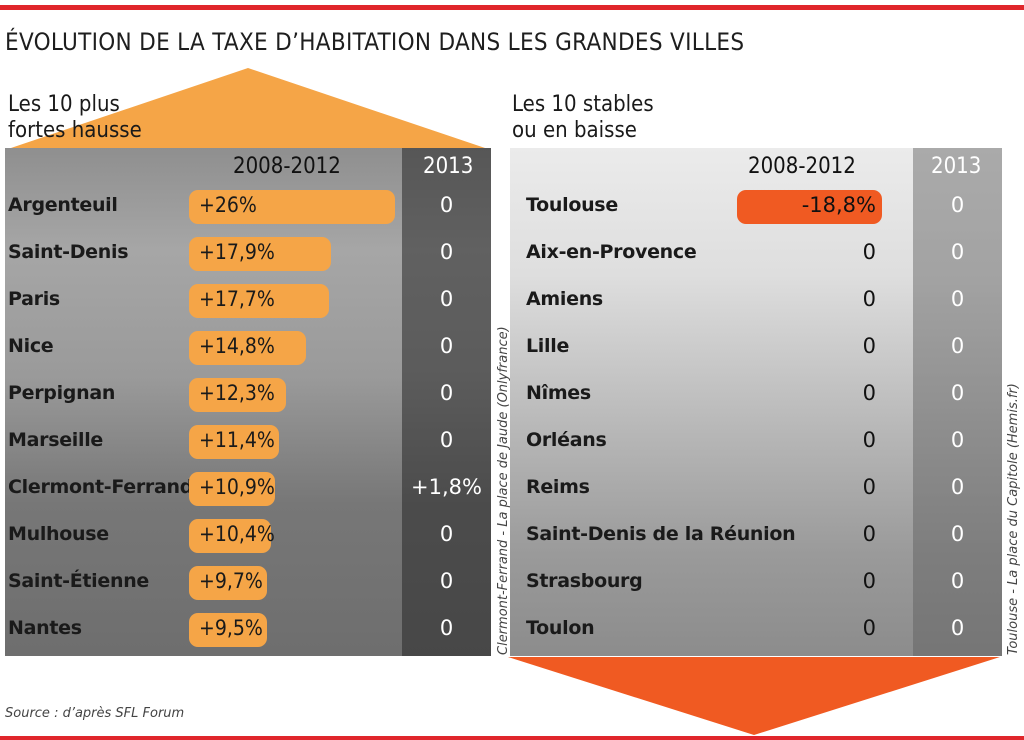 This screenshot has height=740, width=1024. What do you see at coordinates (31, 346) in the screenshot?
I see `city-name: Nice` at bounding box center [31, 346].